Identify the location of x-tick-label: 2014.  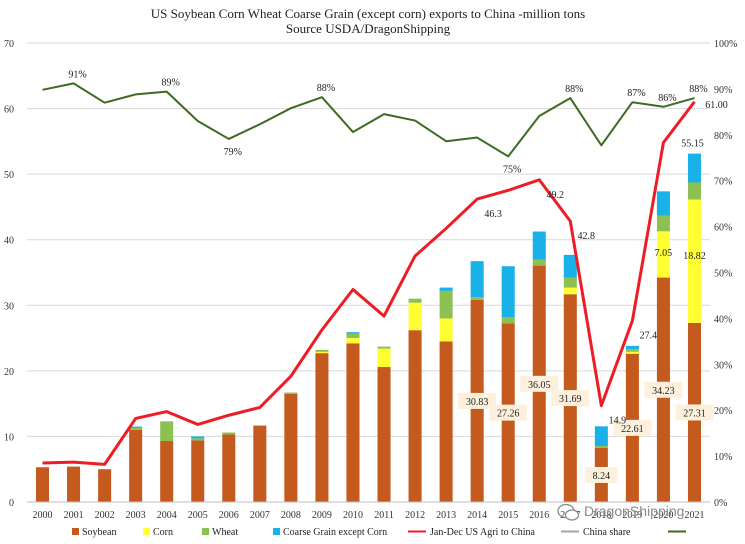
(477, 515).